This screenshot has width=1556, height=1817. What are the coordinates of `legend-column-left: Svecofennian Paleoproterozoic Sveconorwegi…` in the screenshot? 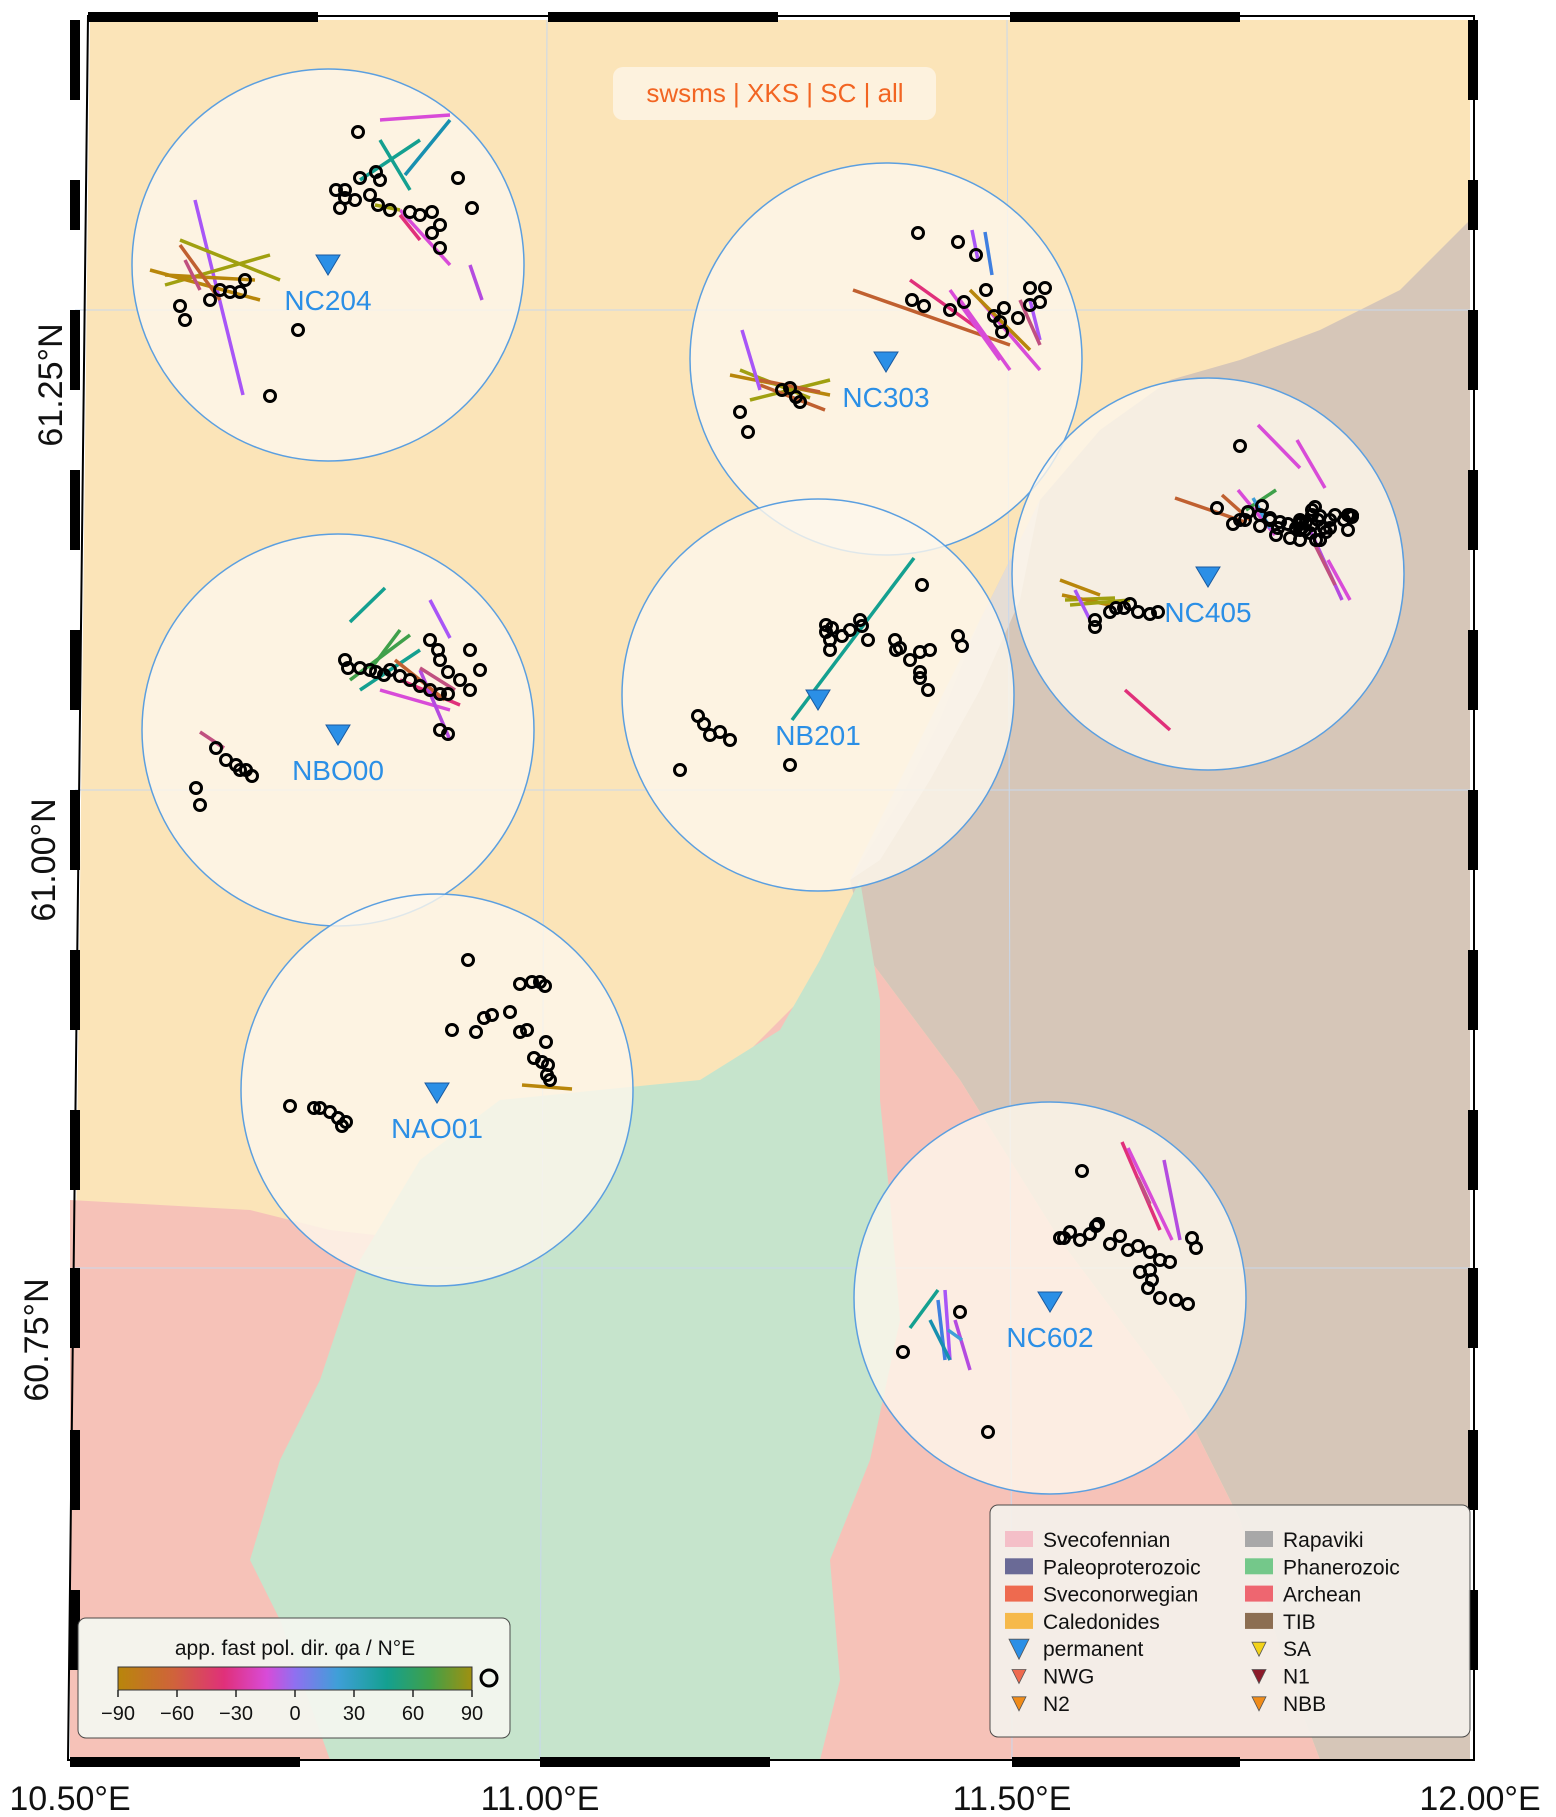 It's located at (1103, 1622).